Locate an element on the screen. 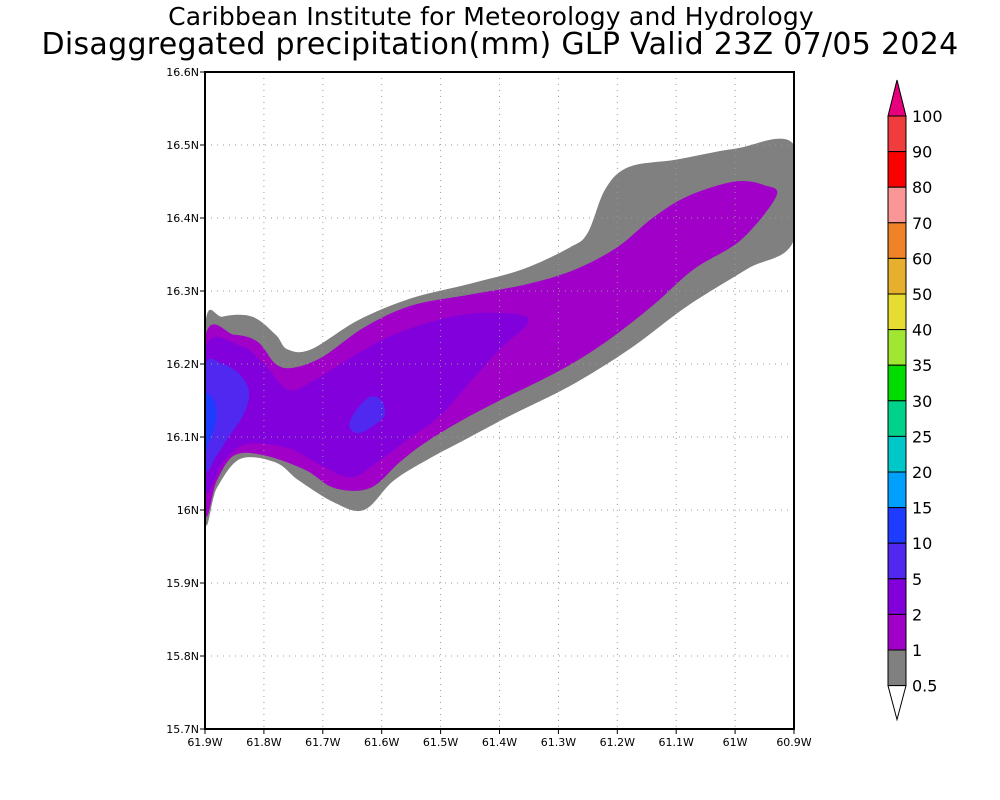 Image resolution: width=1000 pixels, height=800 pixels. colorbar-over-triangle is located at coordinates (897, 98).